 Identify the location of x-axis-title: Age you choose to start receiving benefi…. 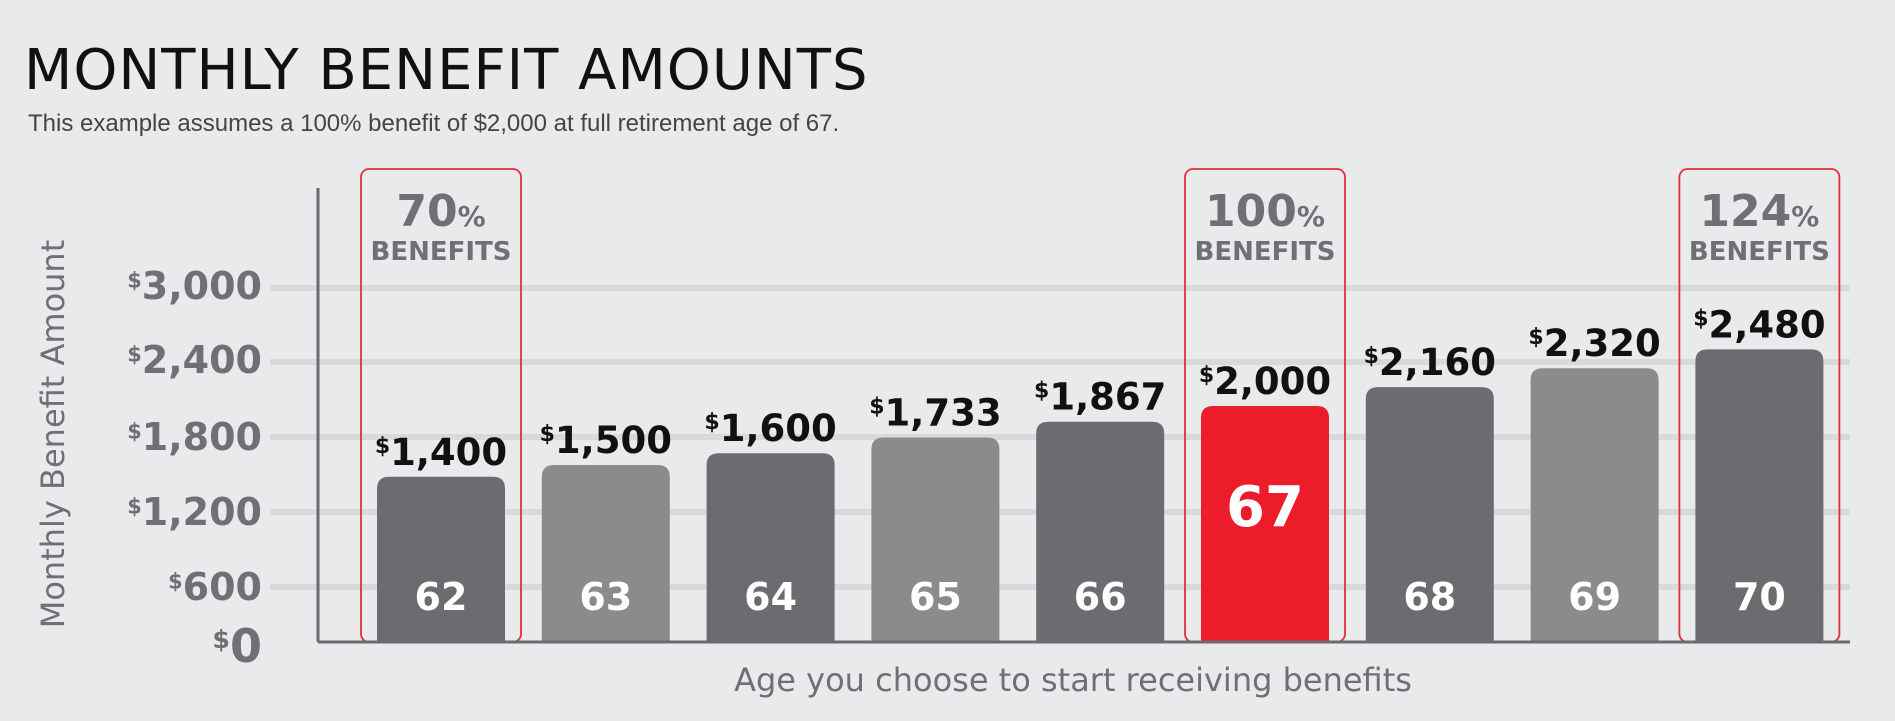
(1073, 680).